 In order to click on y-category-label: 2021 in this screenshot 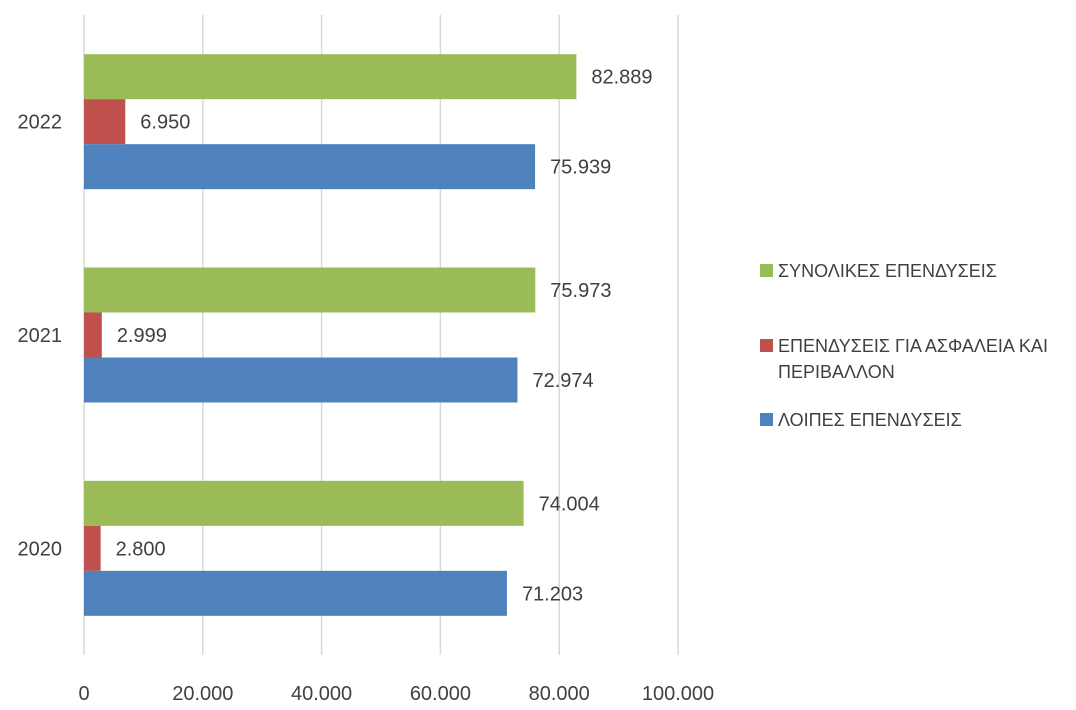, I will do `click(40, 336)`.